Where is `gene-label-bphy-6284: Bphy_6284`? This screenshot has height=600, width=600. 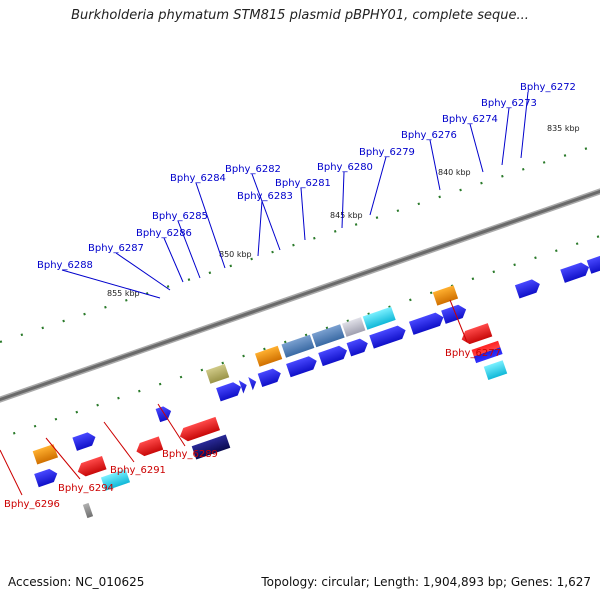
gene-label-bphy-6284: Bphy_6284 is located at coordinates (198, 178).